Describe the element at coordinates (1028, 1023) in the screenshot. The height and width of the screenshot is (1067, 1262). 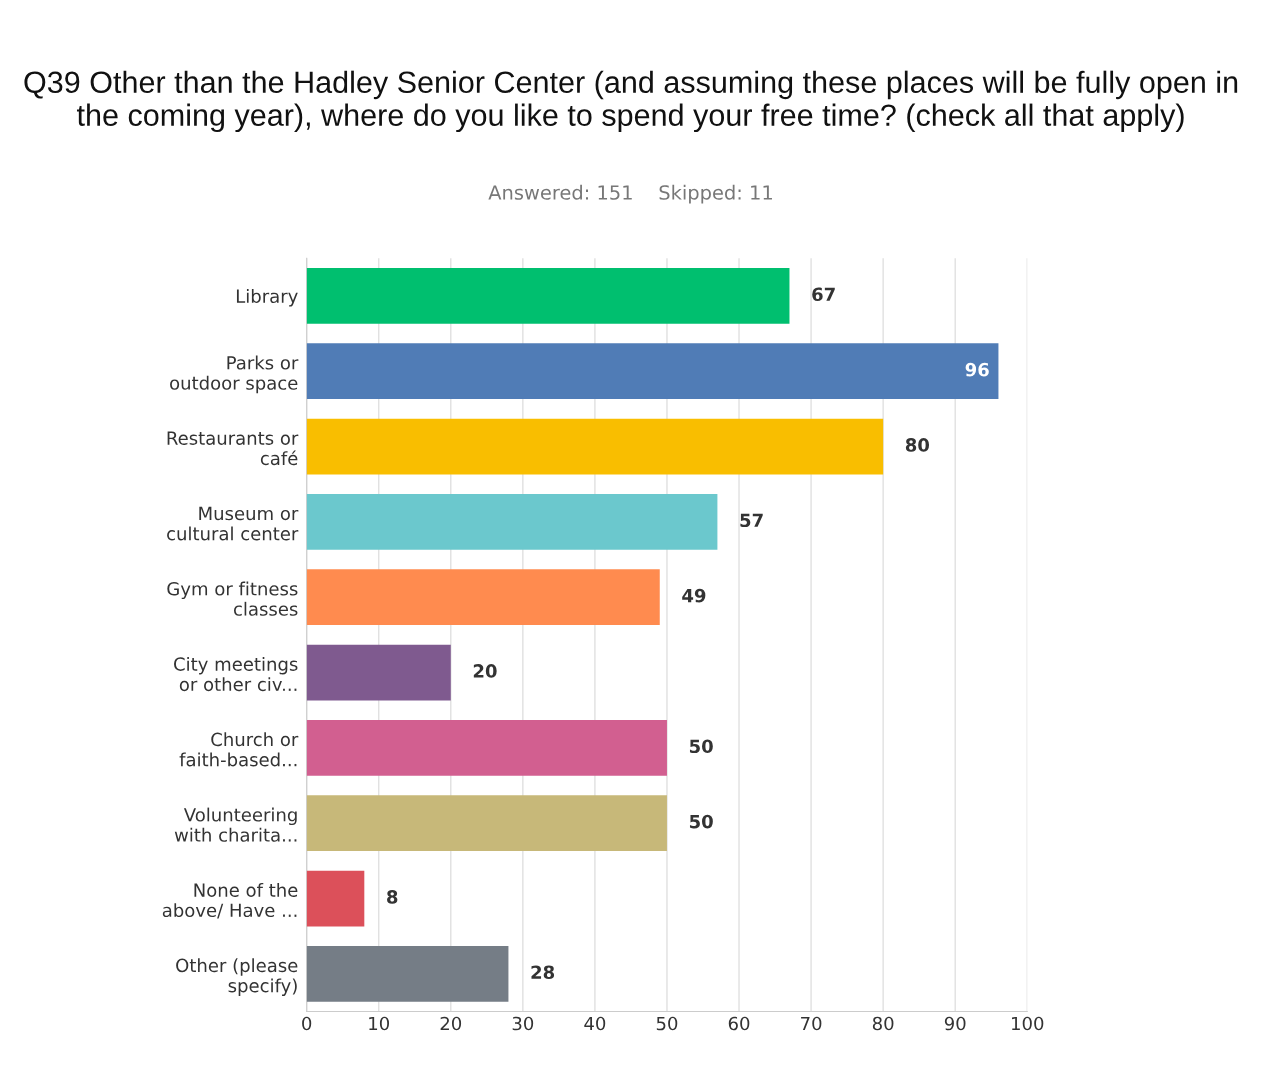
I see `x-tick-label: 100` at that location.